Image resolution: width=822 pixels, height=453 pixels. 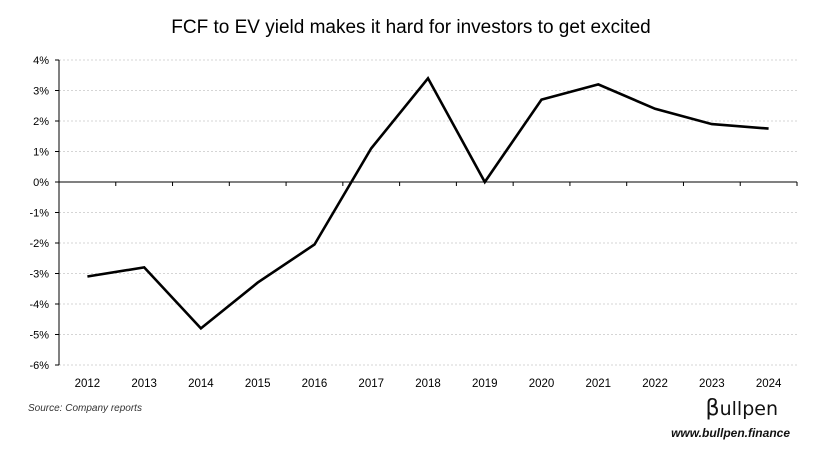 What do you see at coordinates (41, 61) in the screenshot?
I see `y-tick-label: 4%` at bounding box center [41, 61].